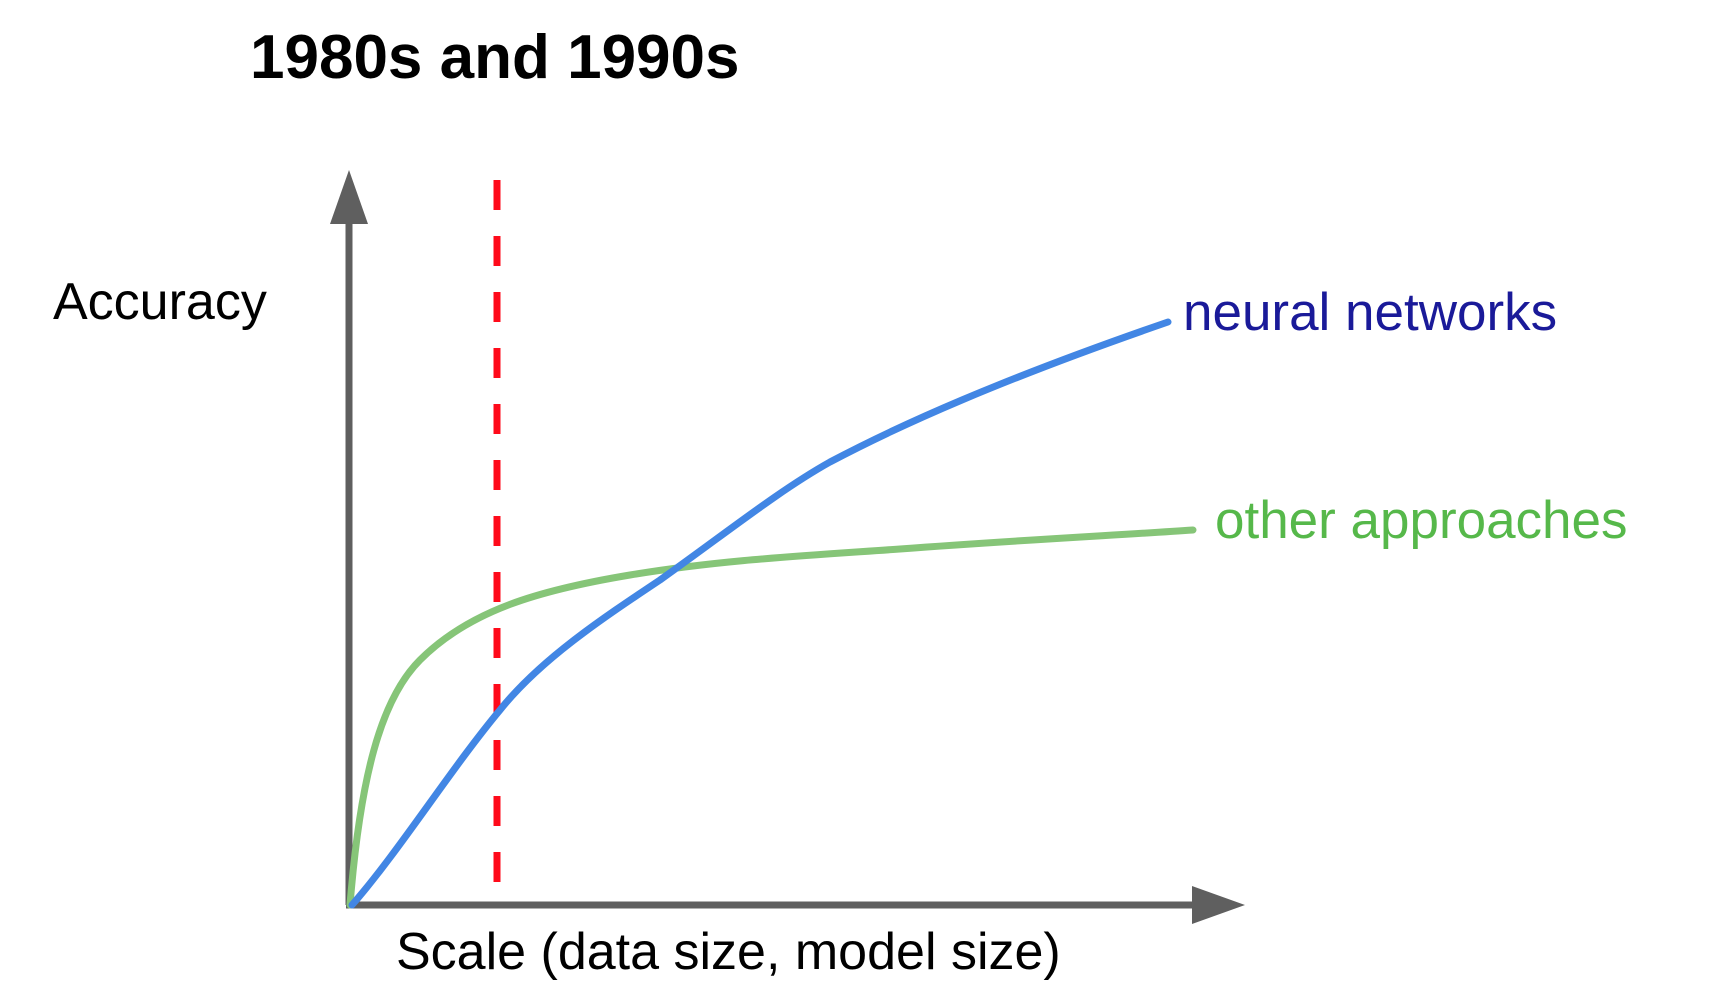 This screenshot has height=998, width=1710. What do you see at coordinates (349, 197) in the screenshot?
I see `y-axis-arrow-icon` at bounding box center [349, 197].